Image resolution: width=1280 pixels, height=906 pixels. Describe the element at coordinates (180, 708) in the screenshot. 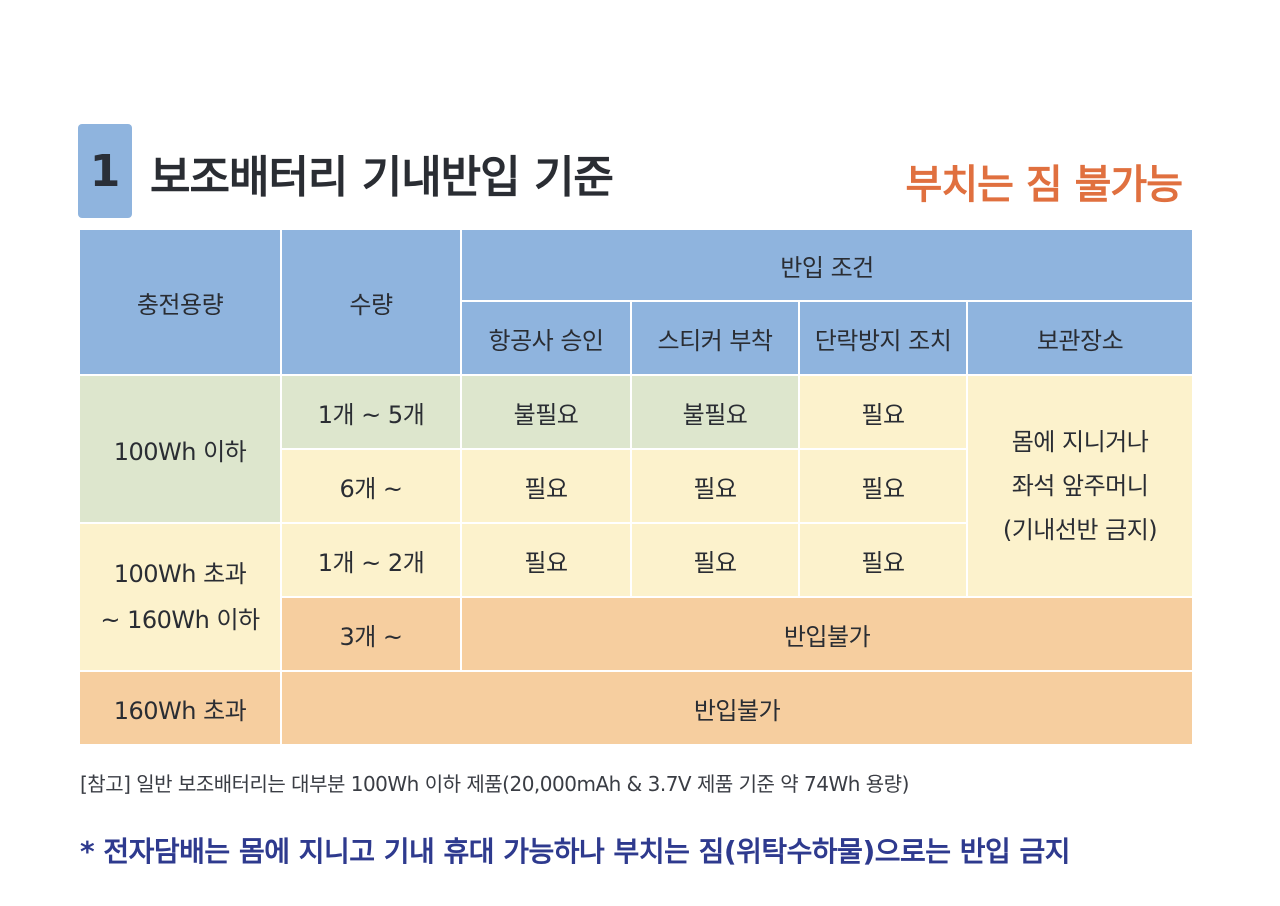

I see `capacity-cell: 160Wh 초과` at that location.